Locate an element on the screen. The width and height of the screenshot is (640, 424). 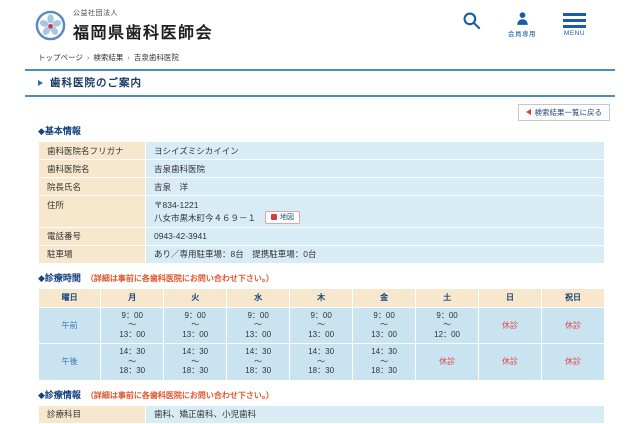
search-icon is located at coordinates (472, 21).